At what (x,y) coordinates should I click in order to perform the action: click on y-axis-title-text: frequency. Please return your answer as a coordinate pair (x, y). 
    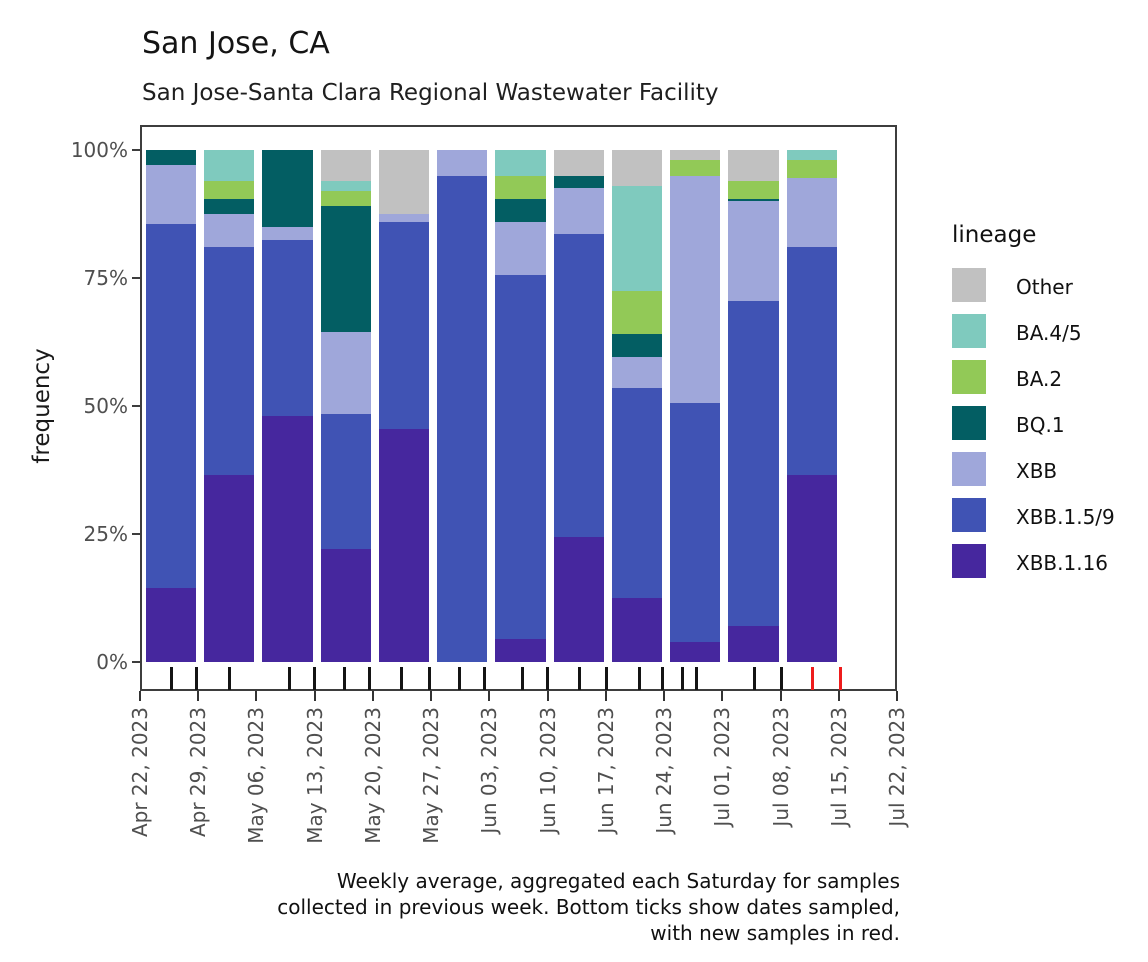
    Looking at the image, I should click on (42, 406).